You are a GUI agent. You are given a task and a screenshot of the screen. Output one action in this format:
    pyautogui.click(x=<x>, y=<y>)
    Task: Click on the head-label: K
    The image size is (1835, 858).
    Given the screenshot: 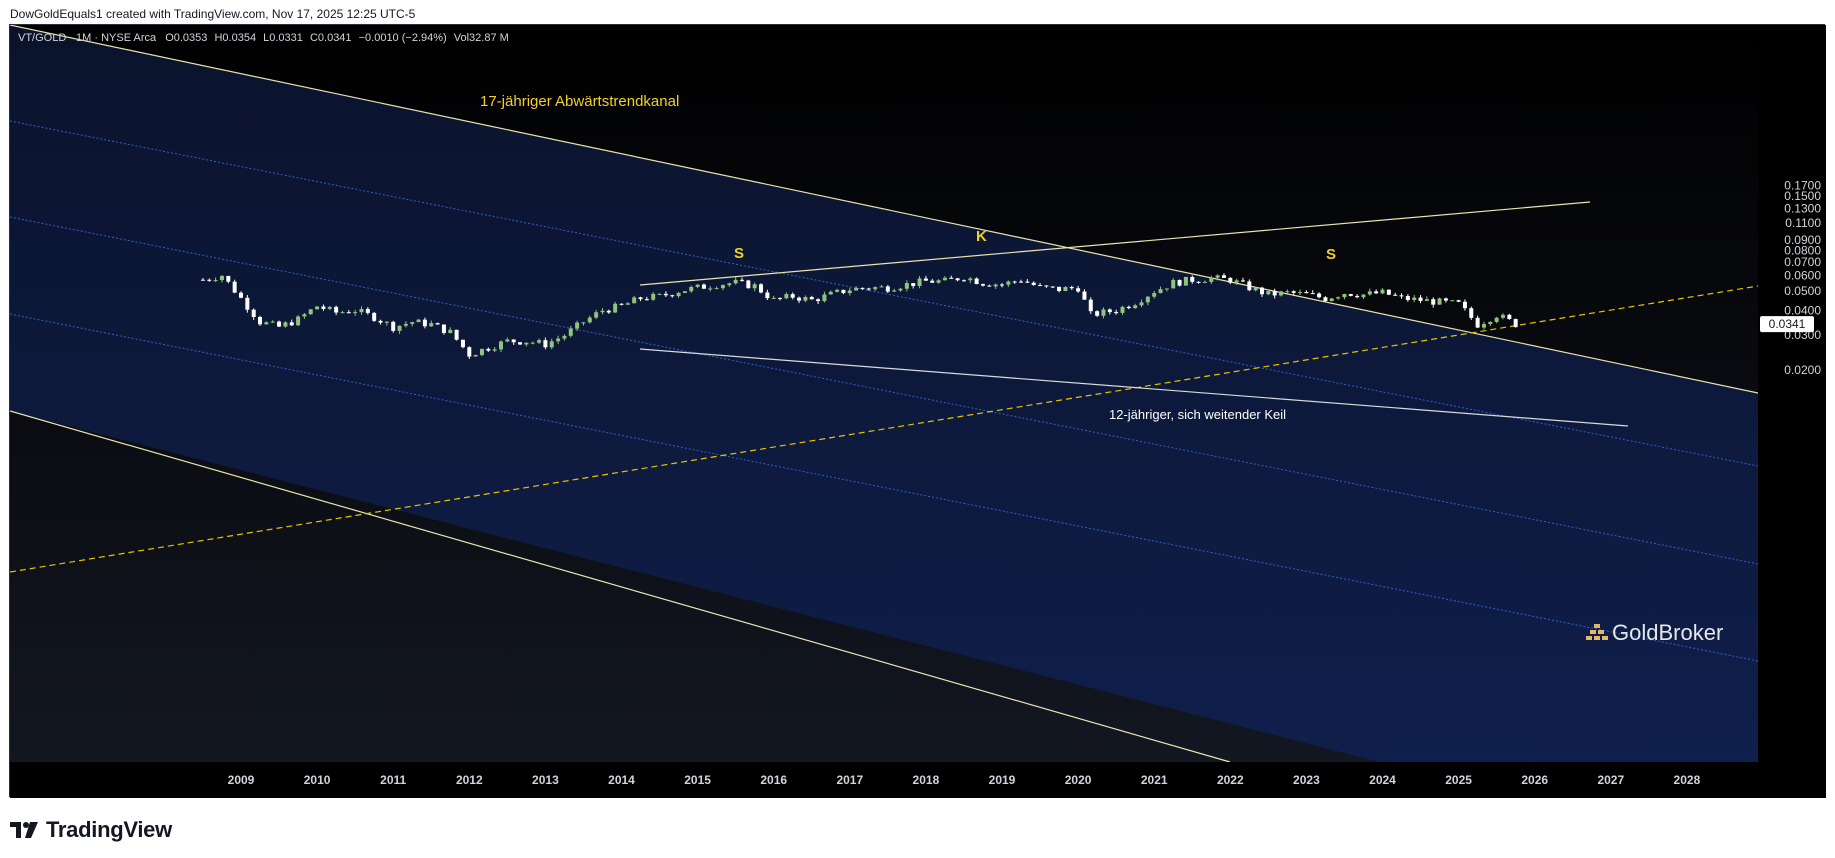 What is the action you would take?
    pyautogui.click(x=981, y=236)
    